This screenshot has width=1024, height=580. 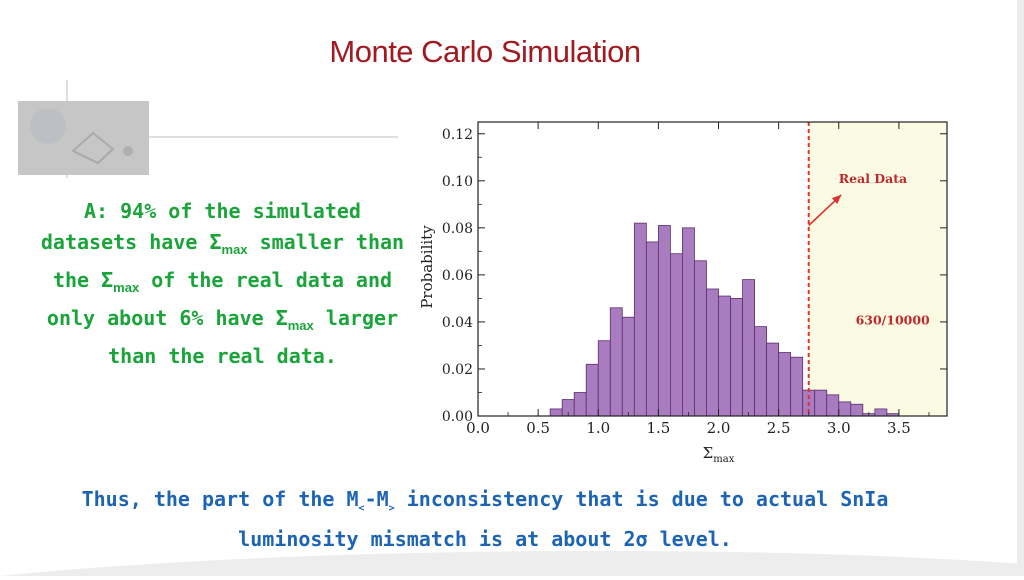 What do you see at coordinates (457, 229) in the screenshot?
I see `y-tick-label: 0.08` at bounding box center [457, 229].